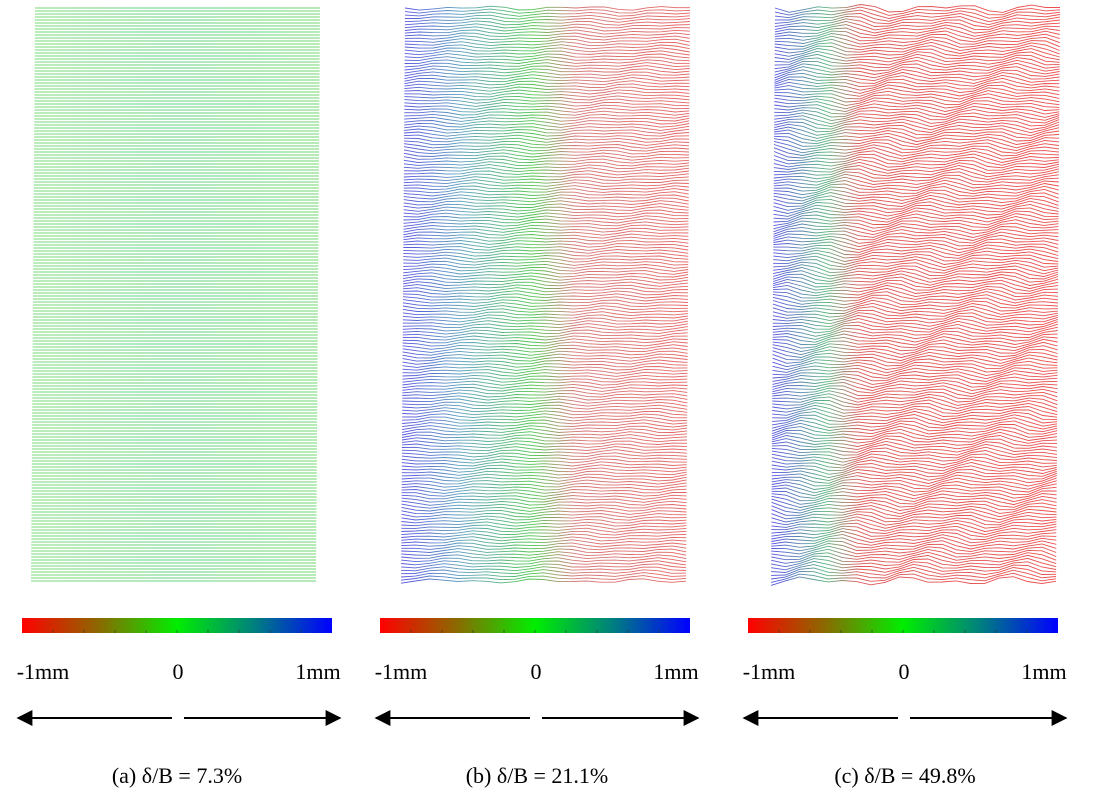 The width and height of the screenshot is (1095, 794). I want to click on colorbar-max-label: 1mm, so click(675, 671).